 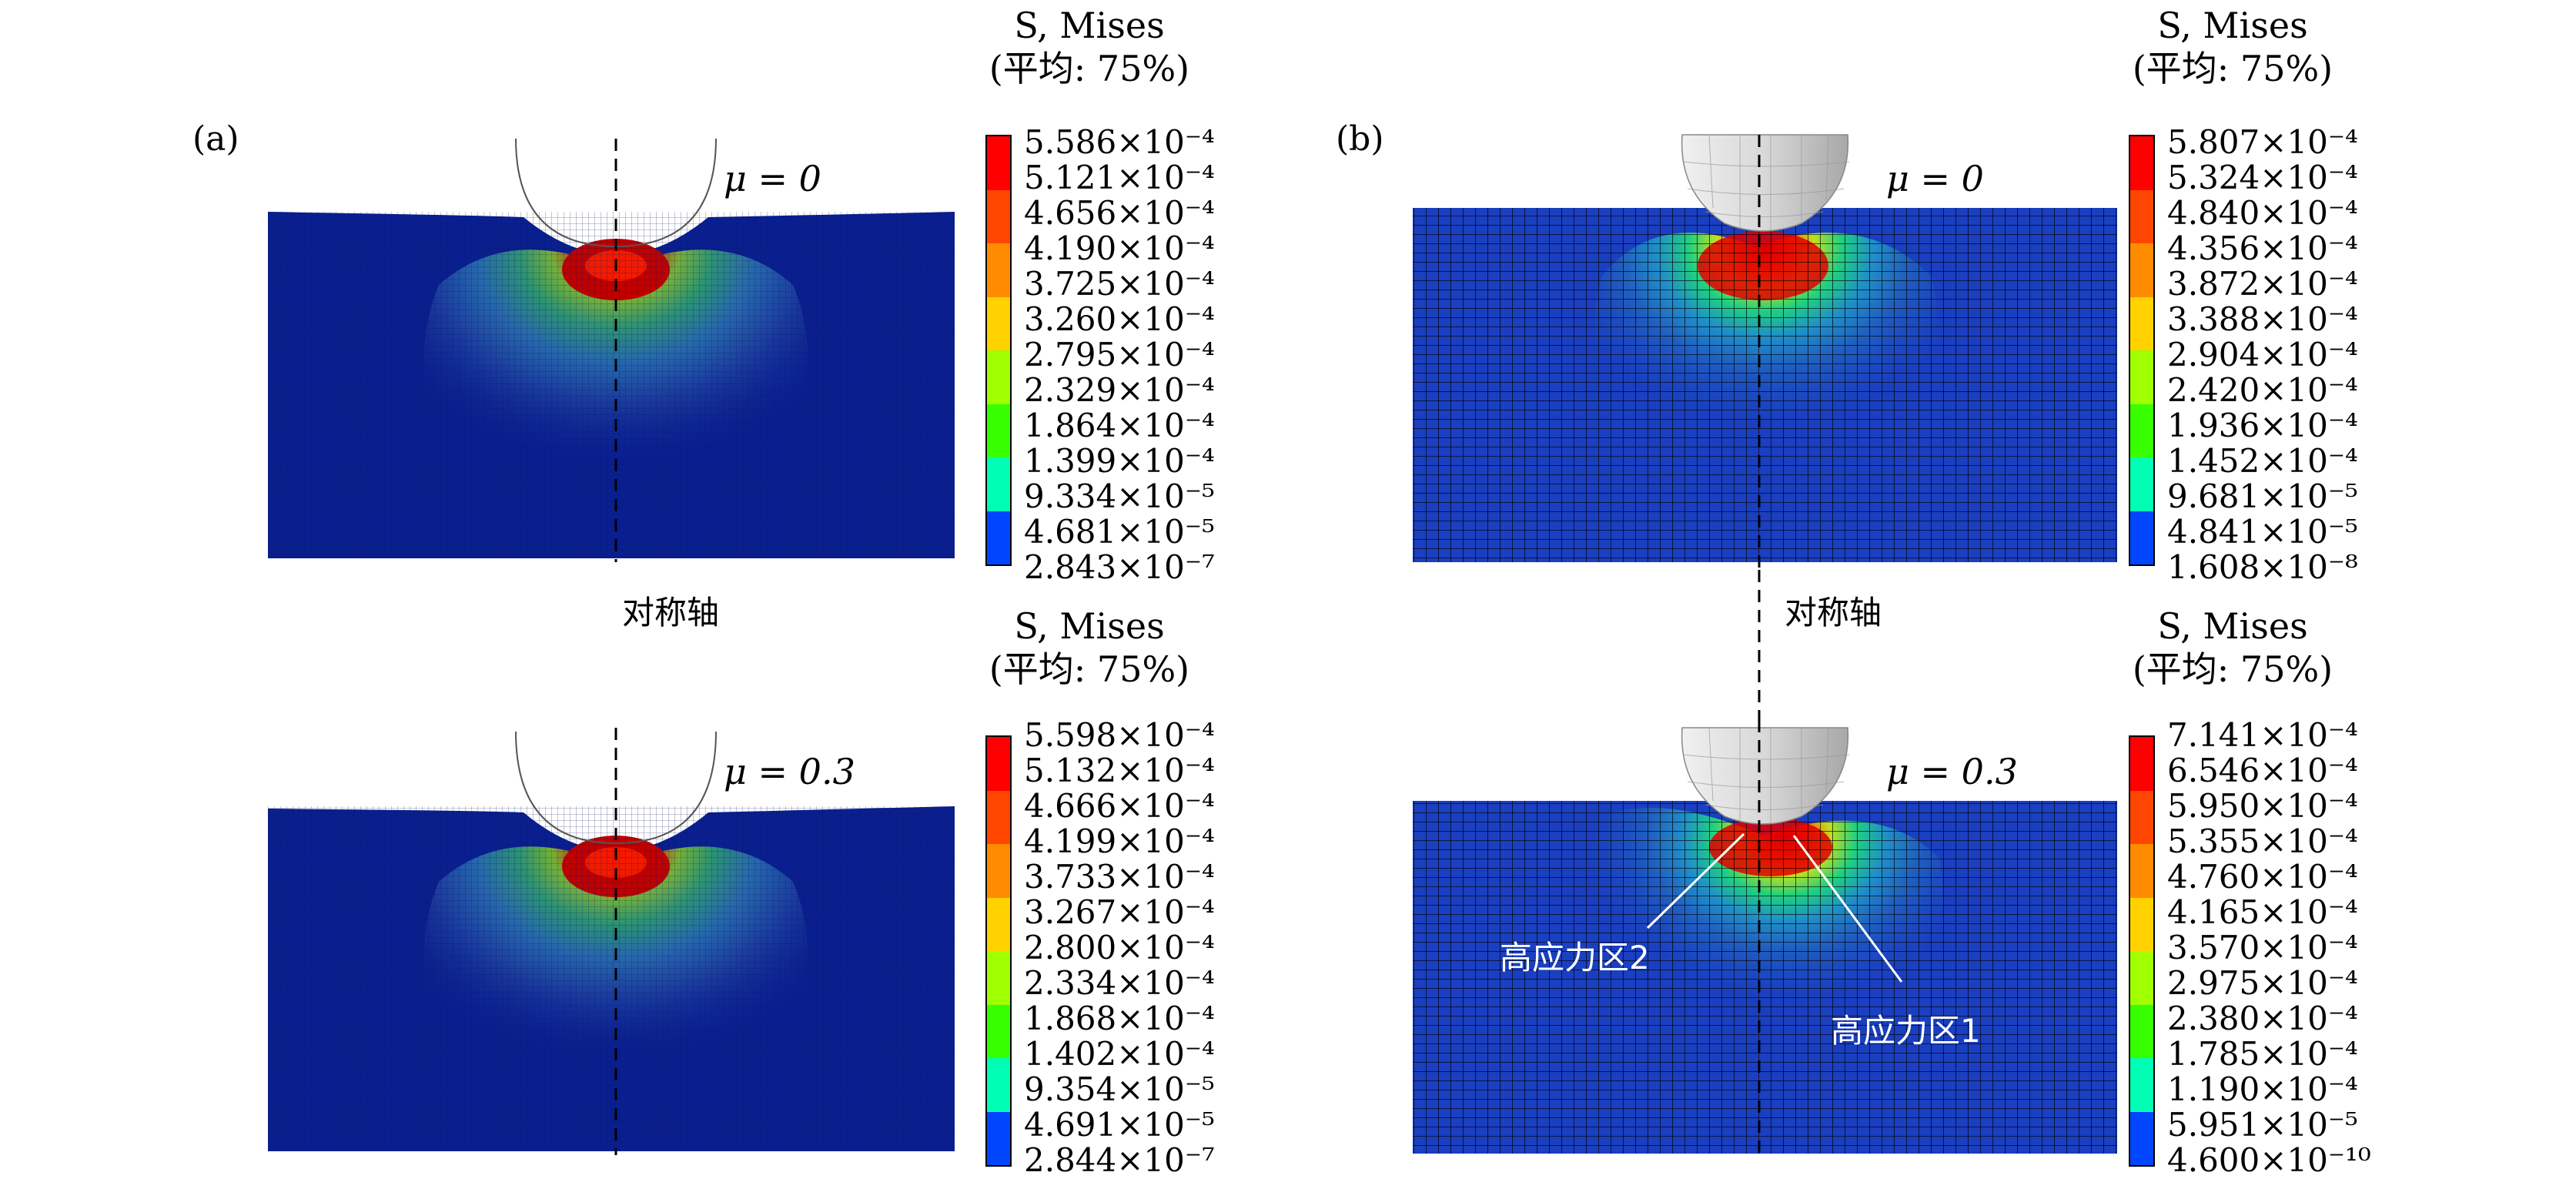 What do you see at coordinates (2142, 350) in the screenshot?
I see `panel-b-top-colorbar` at bounding box center [2142, 350].